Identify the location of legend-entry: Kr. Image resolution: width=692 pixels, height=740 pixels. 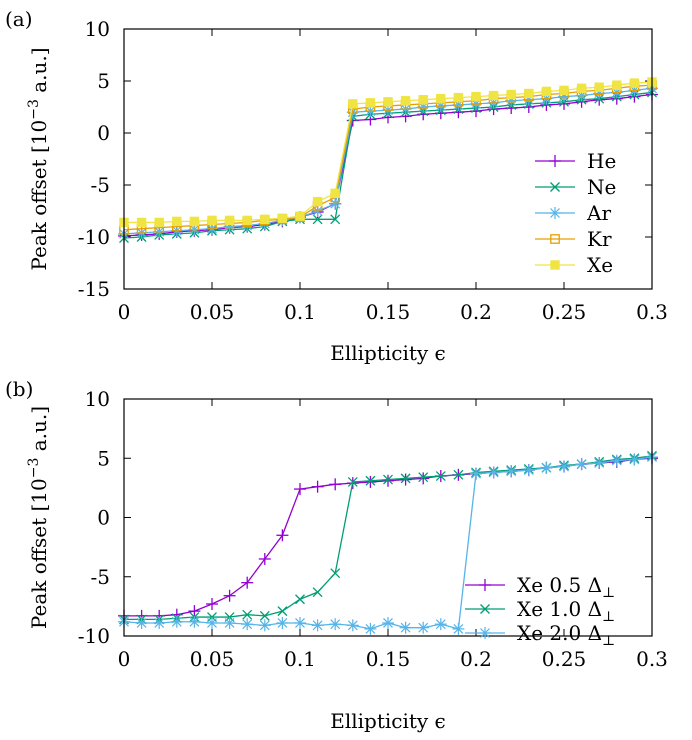
(573, 239).